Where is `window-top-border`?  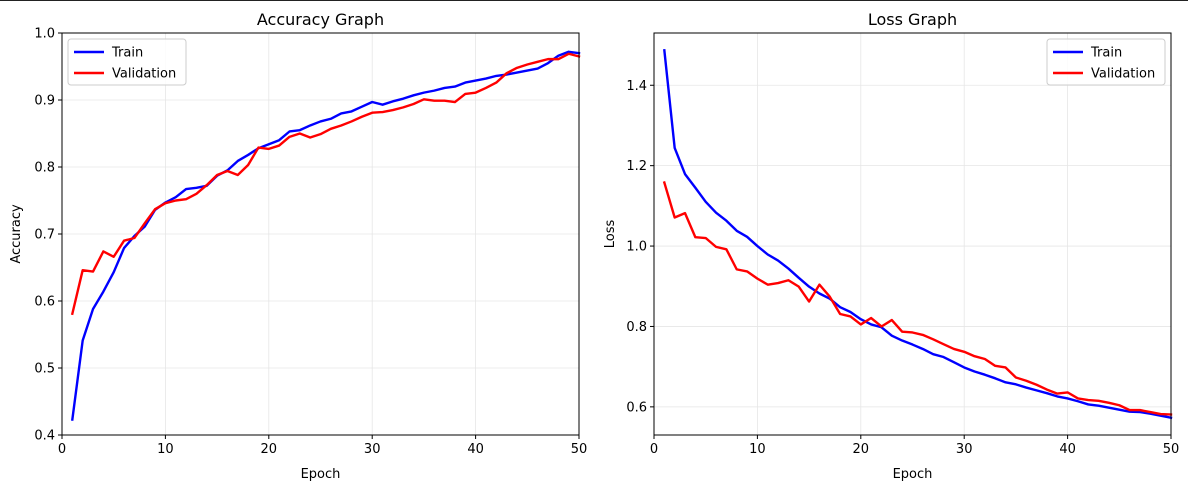 window-top-border is located at coordinates (594, 0).